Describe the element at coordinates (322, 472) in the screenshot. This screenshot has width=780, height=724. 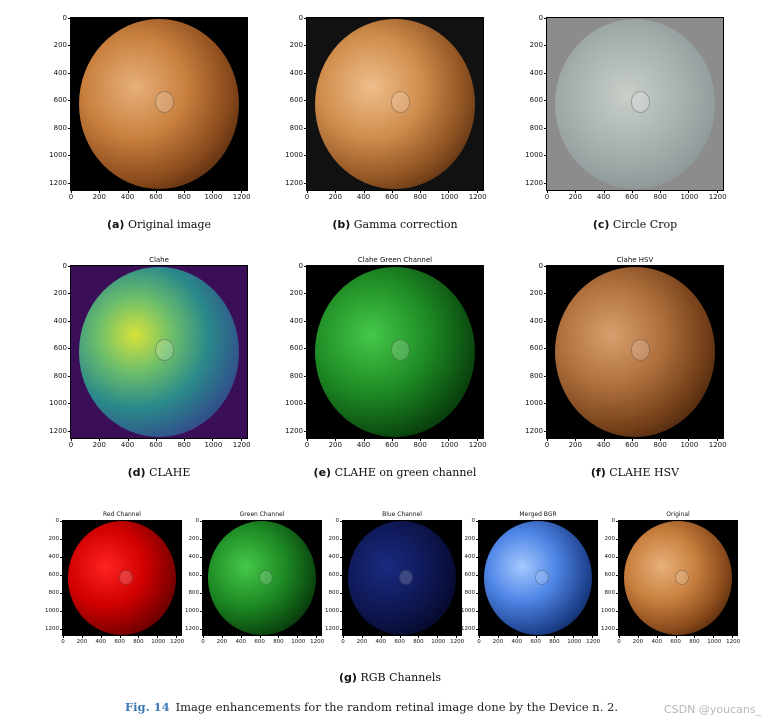
I see `panel-caption-letter: (e)` at that location.